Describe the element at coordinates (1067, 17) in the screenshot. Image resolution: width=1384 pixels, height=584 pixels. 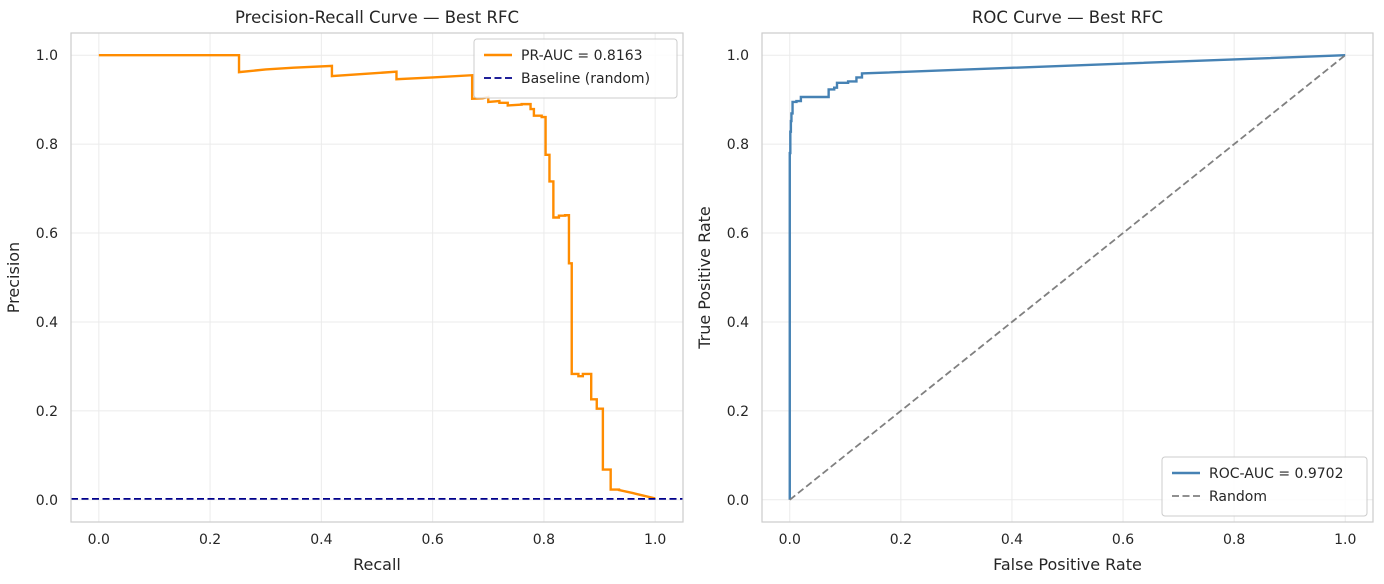
I see `roc-chart-title: ROC Curve — Best RFC` at that location.